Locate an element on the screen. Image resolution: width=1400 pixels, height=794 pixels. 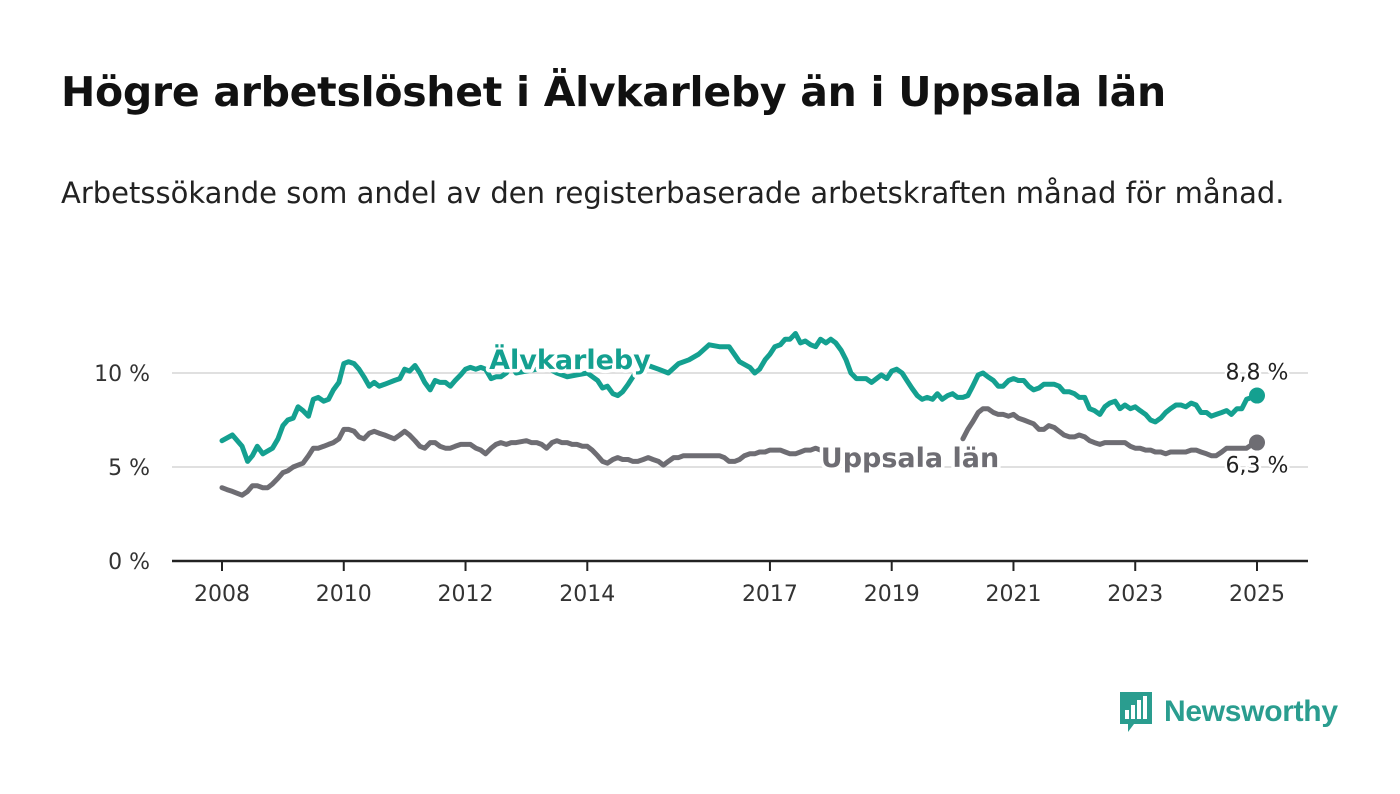
end-label-uppsala: 6,3 % is located at coordinates (1257, 466).